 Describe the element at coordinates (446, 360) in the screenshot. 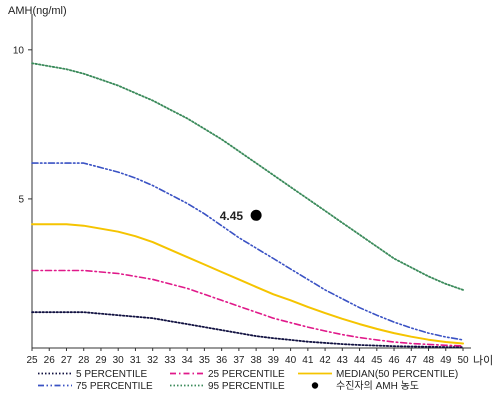

I see `x-tick-label: 49` at that location.